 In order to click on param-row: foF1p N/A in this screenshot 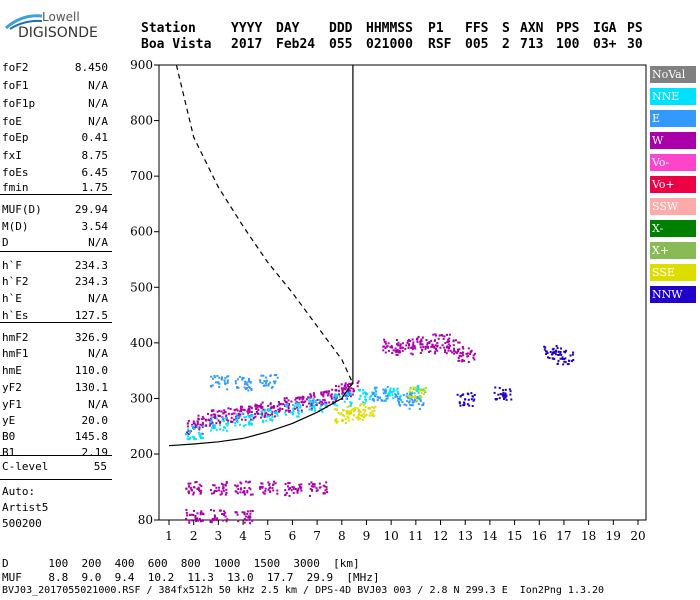, I will do `click(55, 104)`.